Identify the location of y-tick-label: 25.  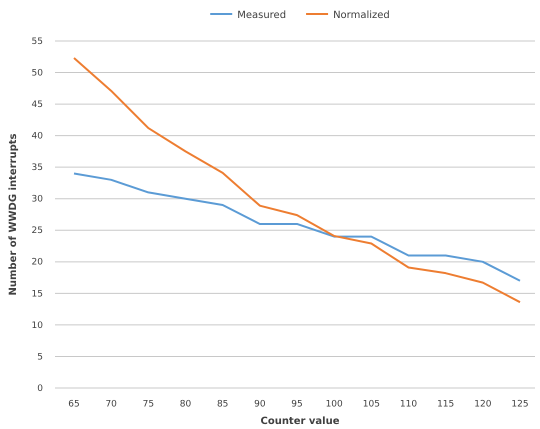
(37, 231).